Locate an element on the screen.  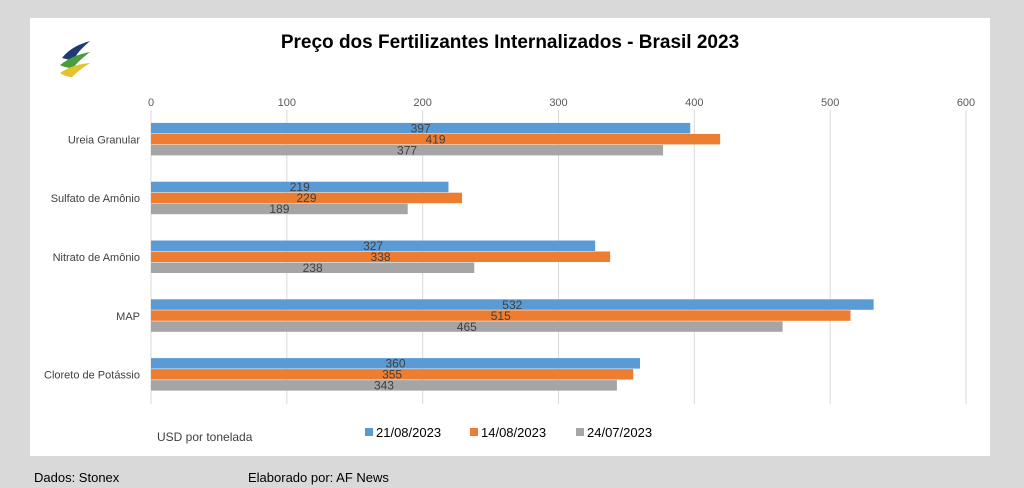
data-label: 238 is located at coordinates (313, 268).